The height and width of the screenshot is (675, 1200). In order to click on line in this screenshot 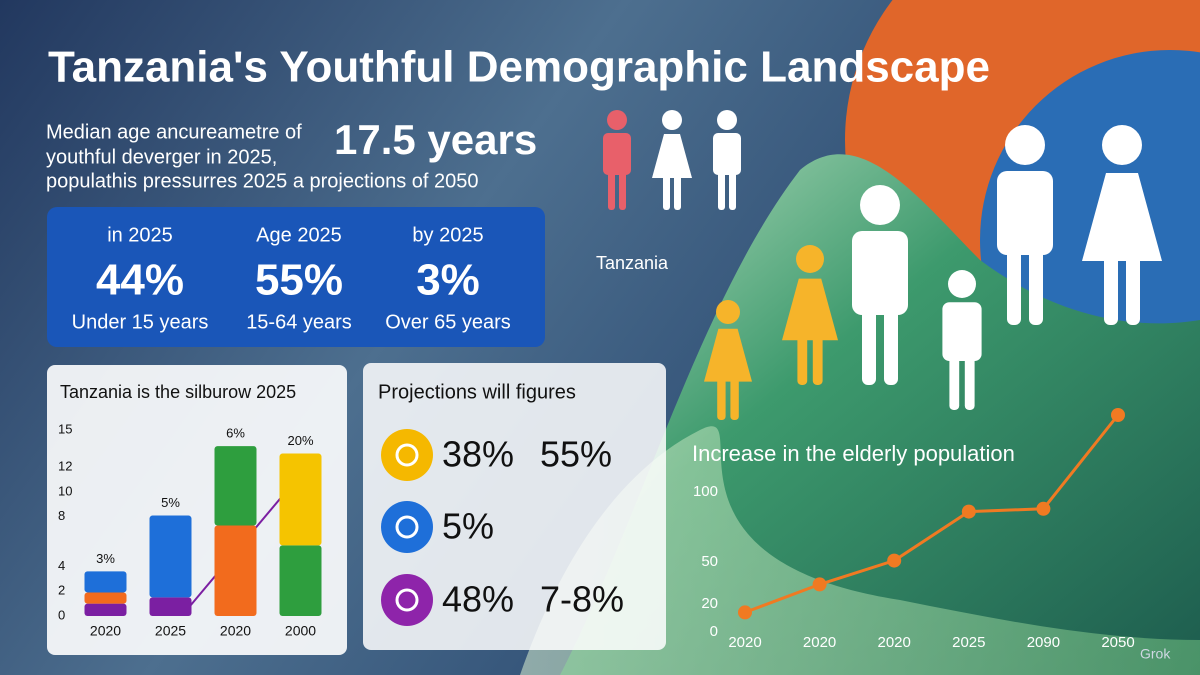, I will do `click(932, 514)`.